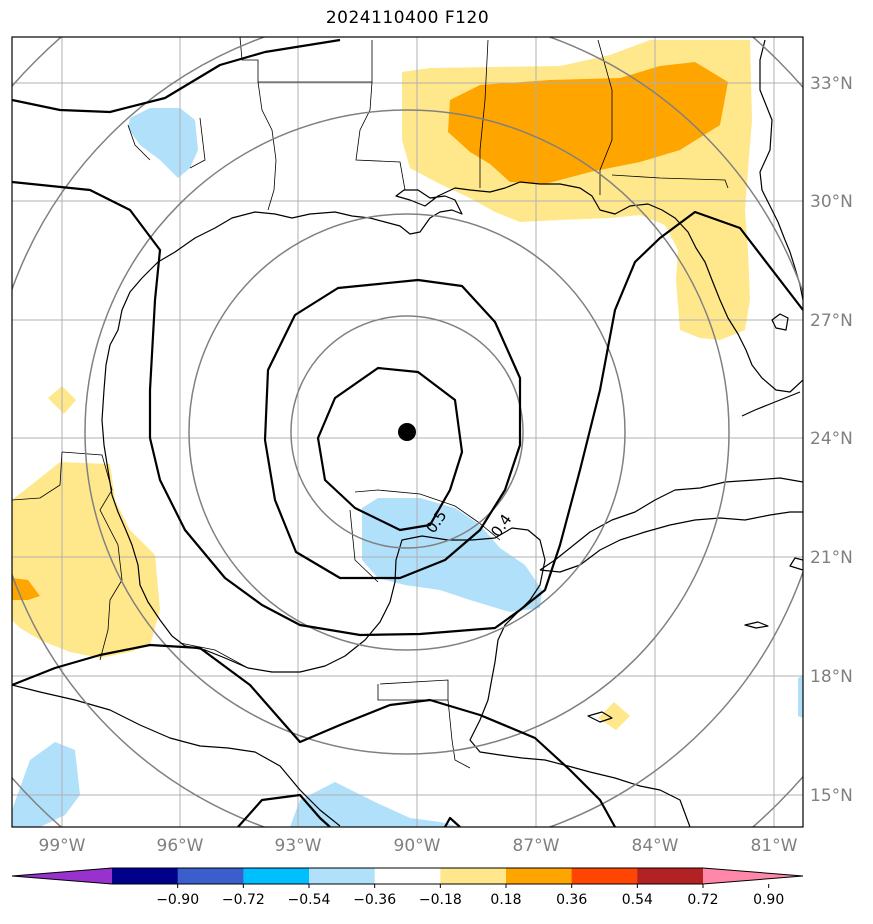 Image resolution: width=873 pixels, height=924 pixels. Describe the element at coordinates (831, 677) in the screenshot. I see `lat-label-18n: 18°N` at that location.